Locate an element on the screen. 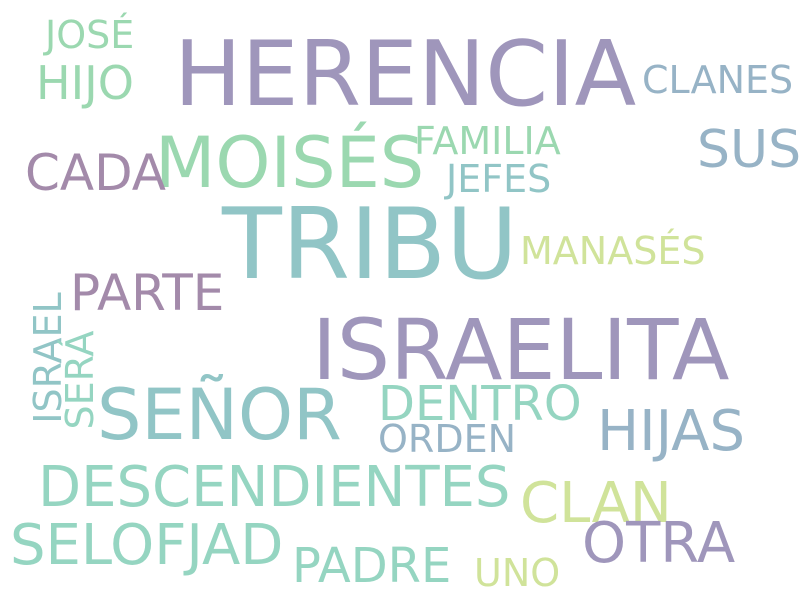  word-clanes: CLANES is located at coordinates (718, 80).